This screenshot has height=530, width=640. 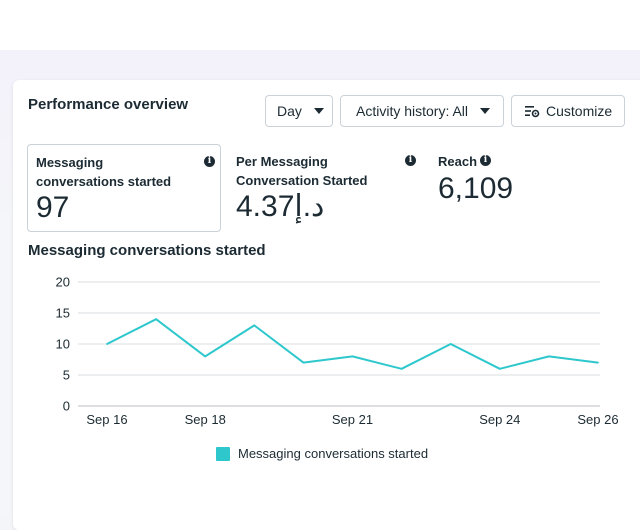 I want to click on x-tick-label: Sep 24, so click(x=499, y=419).